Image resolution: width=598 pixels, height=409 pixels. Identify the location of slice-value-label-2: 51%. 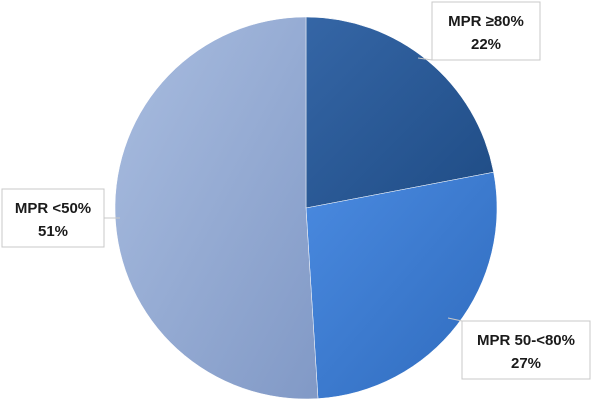
(53, 231).